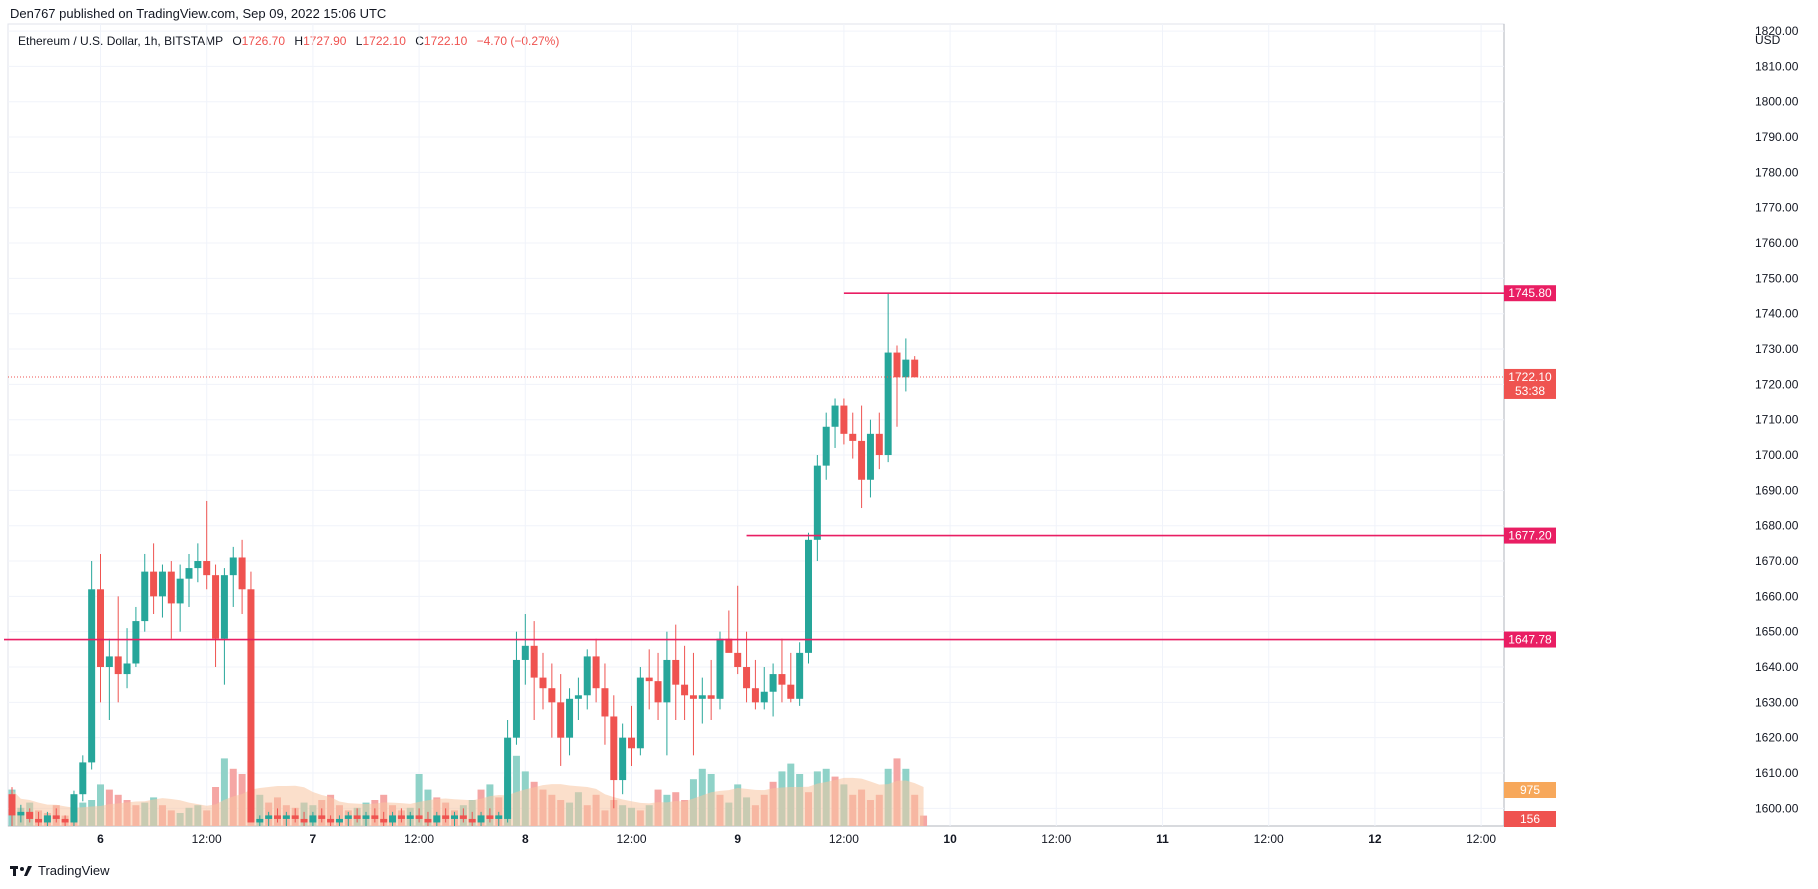 Image resolution: width=1818 pixels, height=889 pixels. I want to click on volume-tag-label: 975, so click(1530, 790).